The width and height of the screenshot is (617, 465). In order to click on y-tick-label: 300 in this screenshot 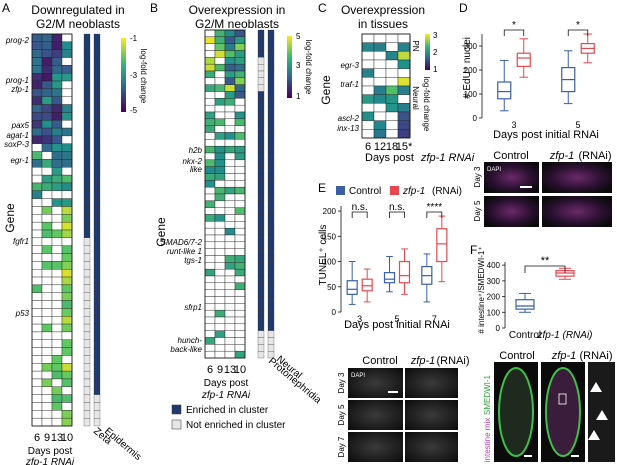, I will do `click(494, 281)`.